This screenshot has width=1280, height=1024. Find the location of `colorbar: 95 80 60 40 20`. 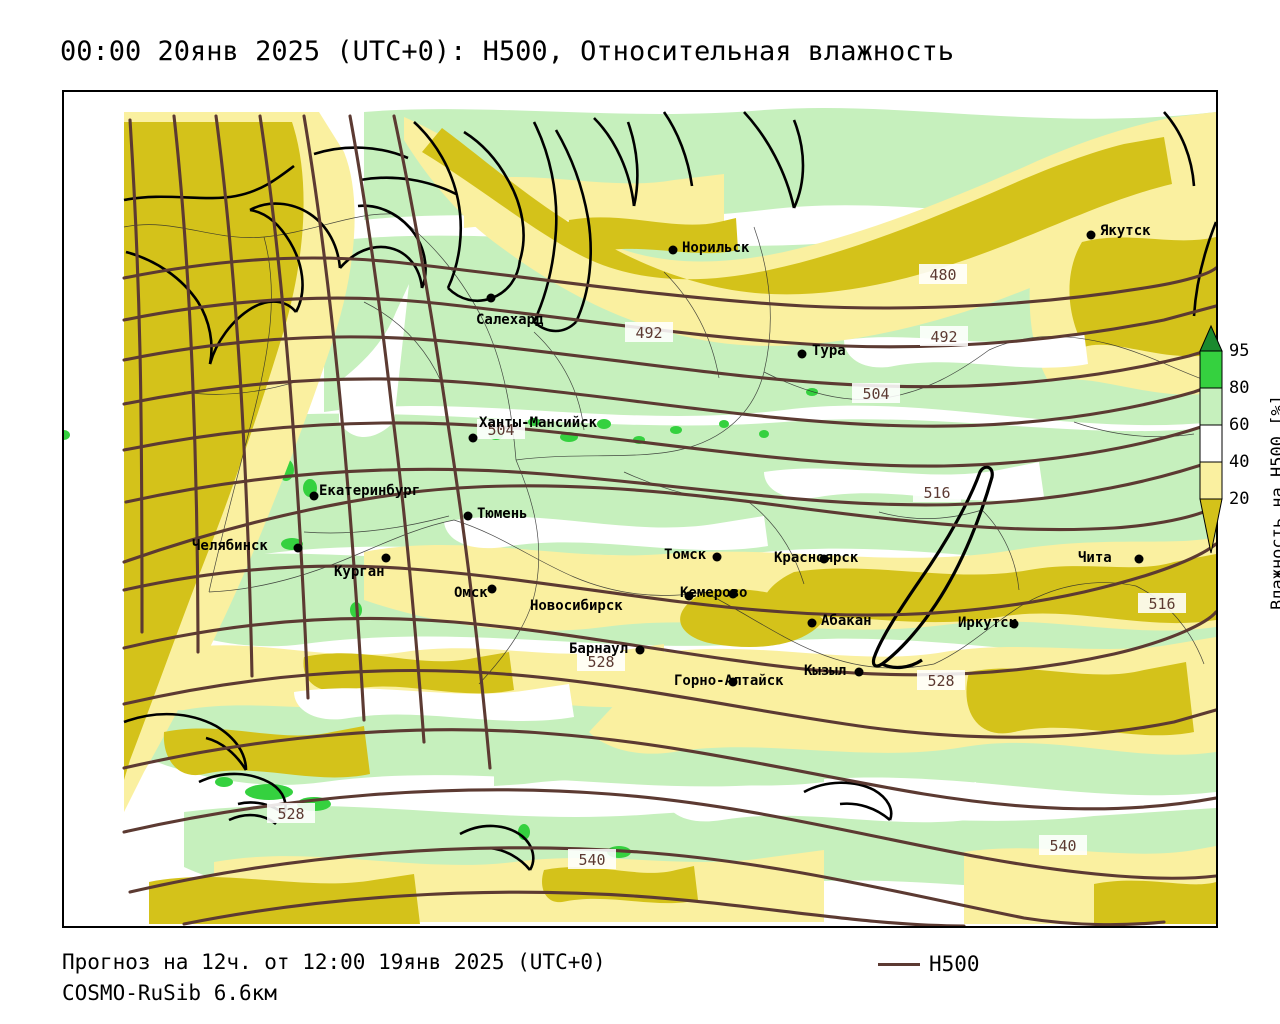

colorbar: 95 80 60 40 20 is located at coordinates (1238, 468).